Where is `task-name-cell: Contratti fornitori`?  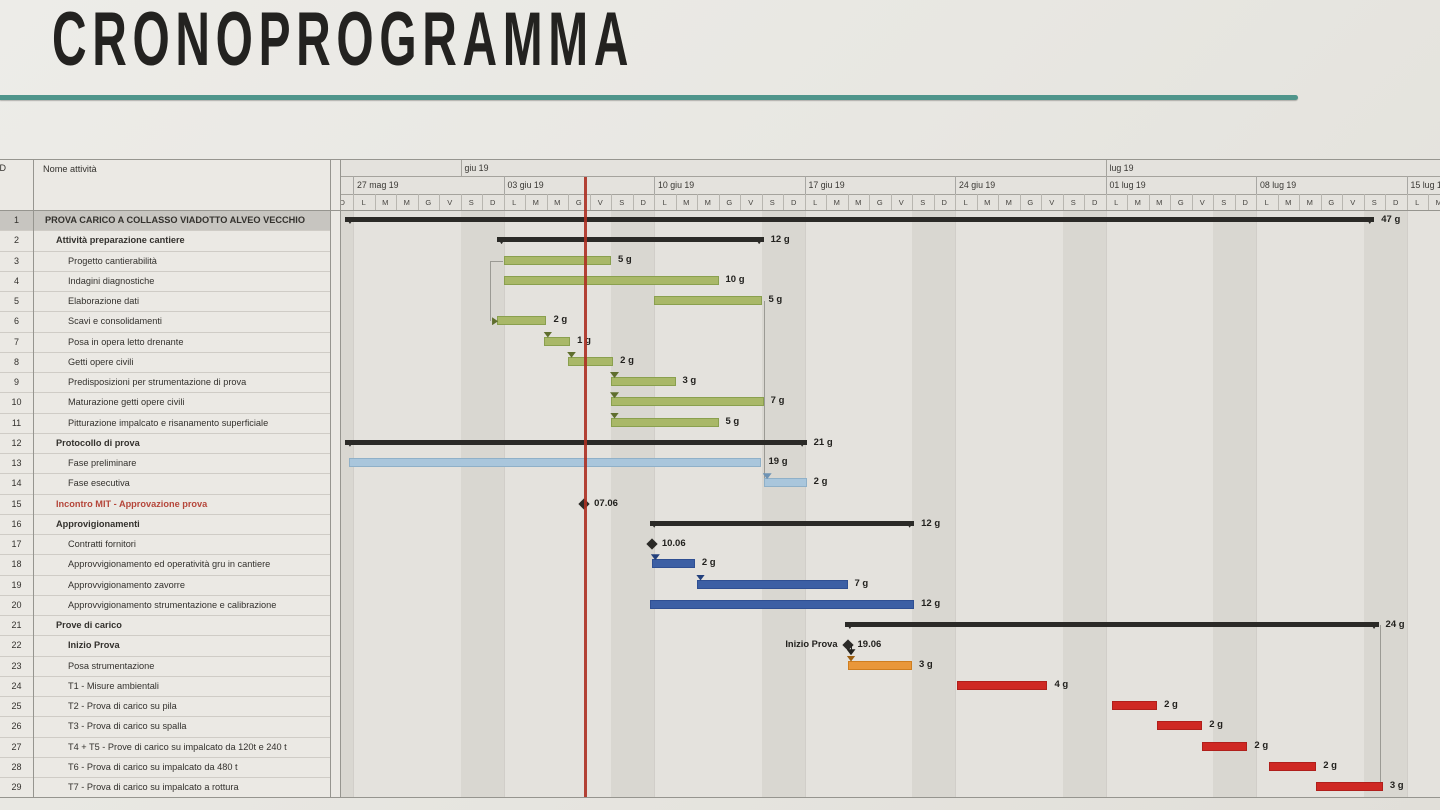
task-name-cell: Contratti fornitori is located at coordinates (102, 544).